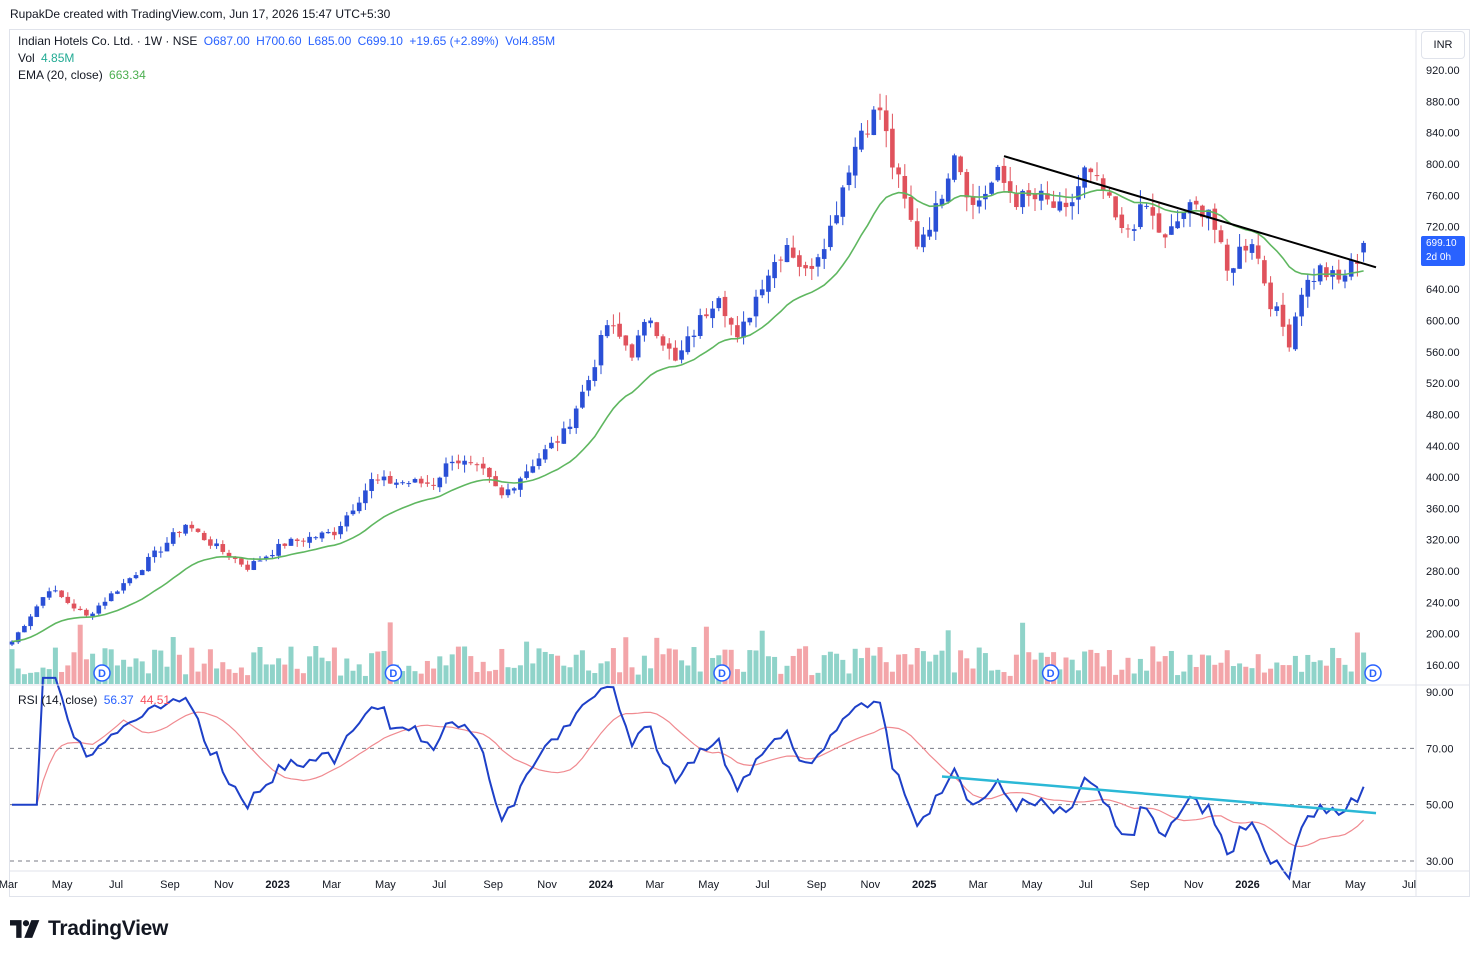  Describe the element at coordinates (1443, 45) in the screenshot. I see `currency-button: INR` at that location.